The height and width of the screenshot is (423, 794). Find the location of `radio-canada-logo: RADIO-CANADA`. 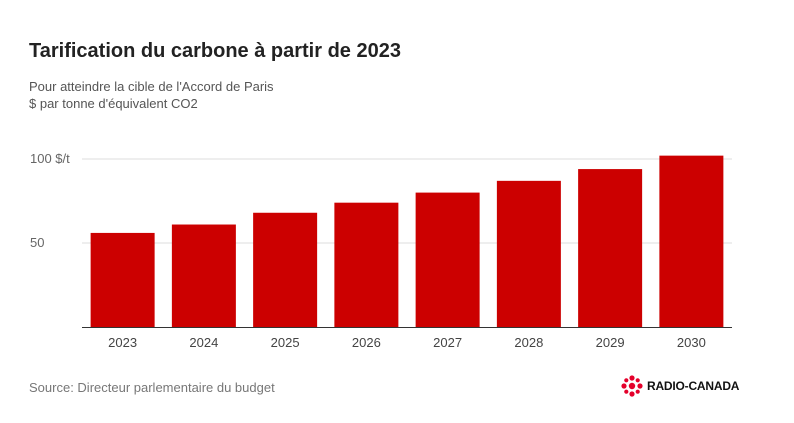

radio-canada-logo: RADIO-CANADA is located at coordinates (680, 386).